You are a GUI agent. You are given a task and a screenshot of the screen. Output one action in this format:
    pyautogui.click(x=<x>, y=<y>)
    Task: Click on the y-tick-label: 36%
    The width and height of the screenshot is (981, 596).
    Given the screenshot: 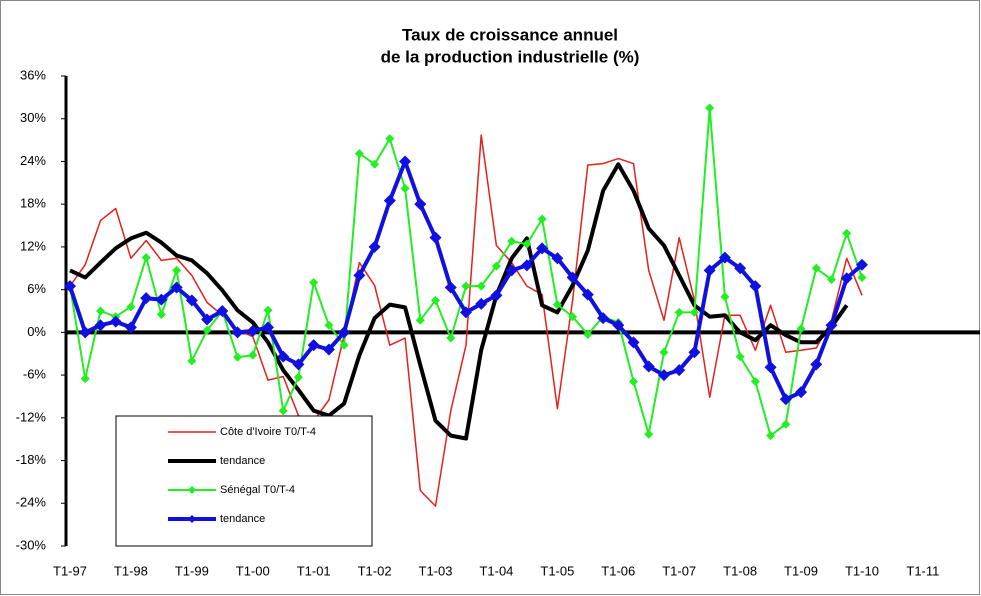 What is the action you would take?
    pyautogui.click(x=33, y=74)
    